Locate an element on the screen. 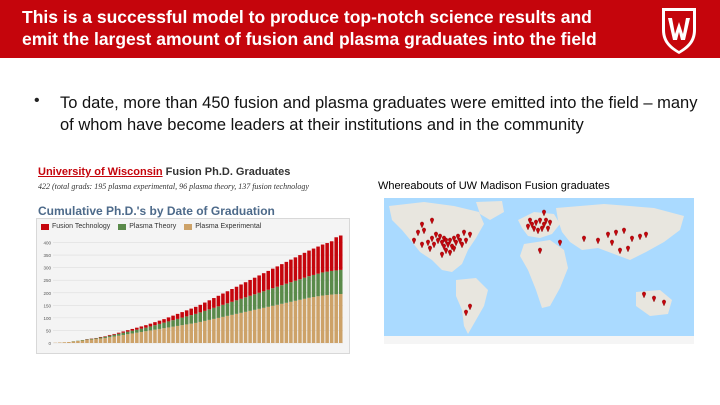 The width and height of the screenshot is (720, 405). africa-land is located at coordinates (544, 274).